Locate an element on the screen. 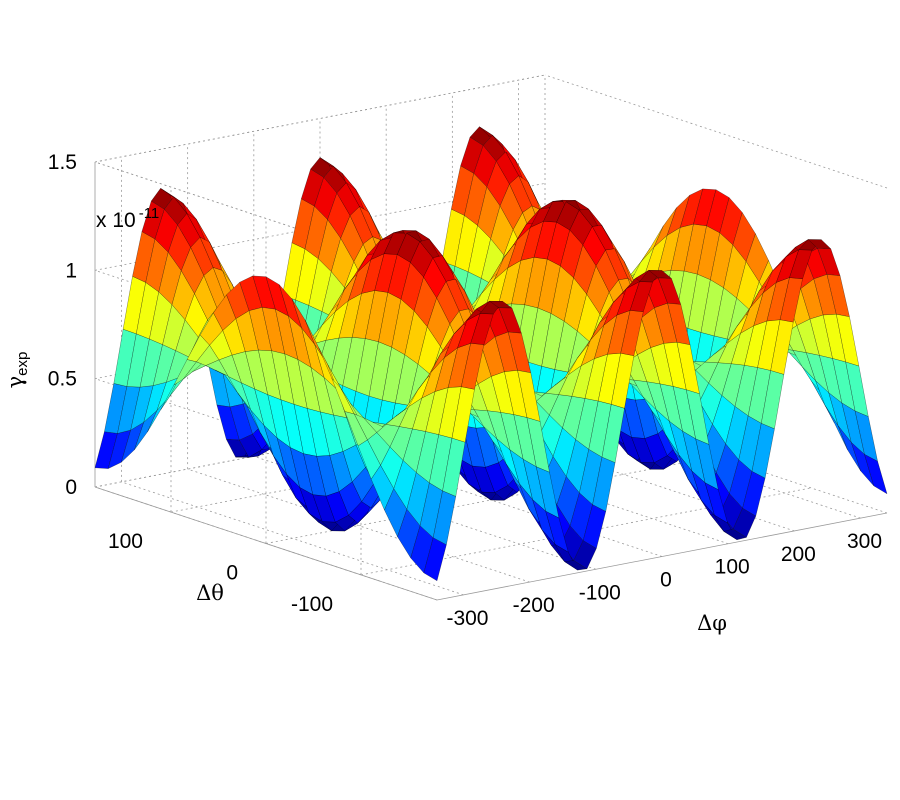  x-tick-label: 300 is located at coordinates (864, 541).